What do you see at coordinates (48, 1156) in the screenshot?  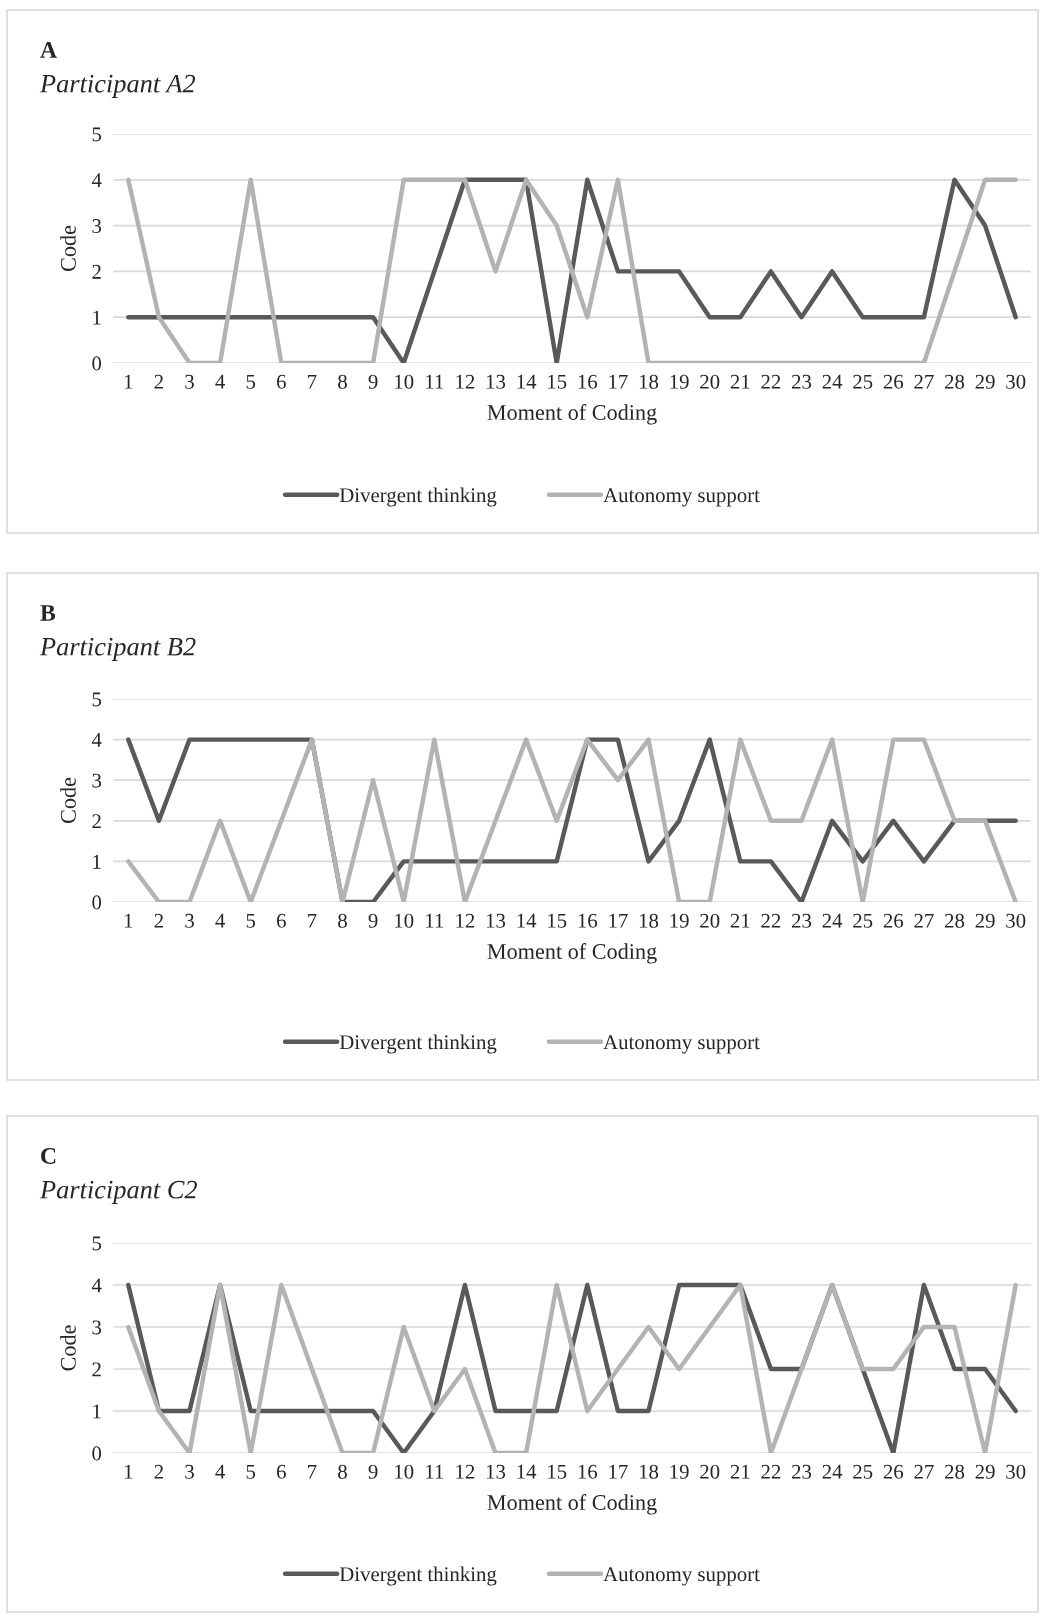 I see `chart-title: C` at bounding box center [48, 1156].